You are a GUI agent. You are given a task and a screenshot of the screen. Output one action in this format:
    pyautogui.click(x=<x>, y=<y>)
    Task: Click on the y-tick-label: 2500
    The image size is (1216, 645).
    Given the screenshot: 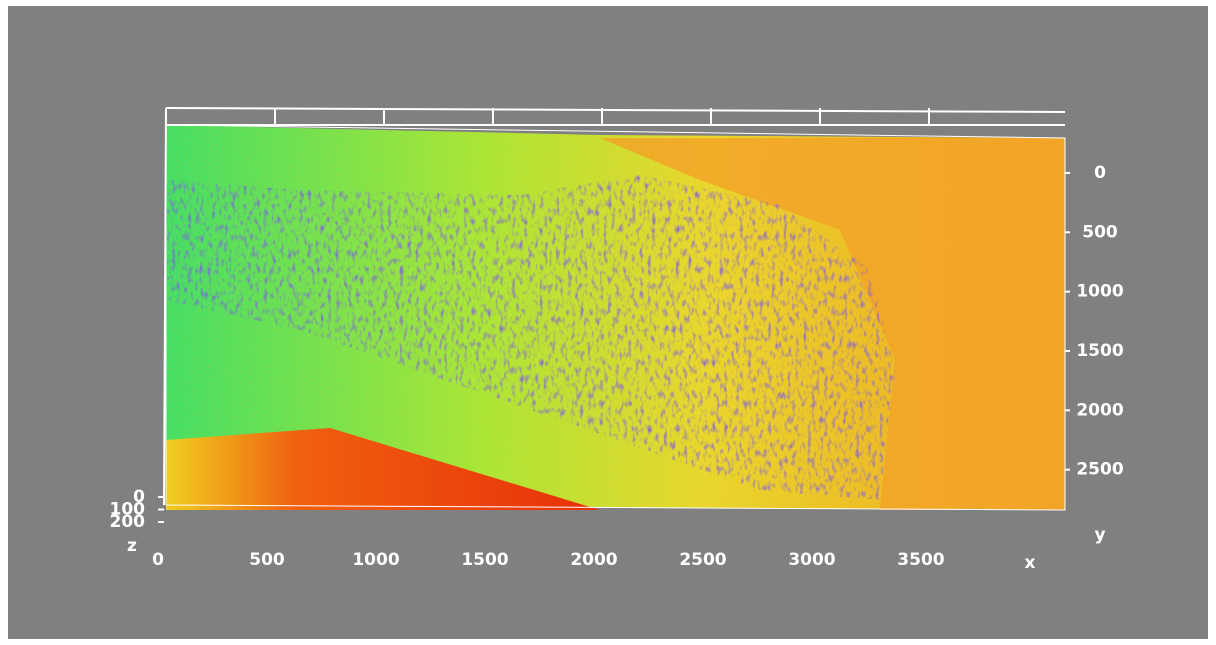 What is the action you would take?
    pyautogui.click(x=1099, y=470)
    